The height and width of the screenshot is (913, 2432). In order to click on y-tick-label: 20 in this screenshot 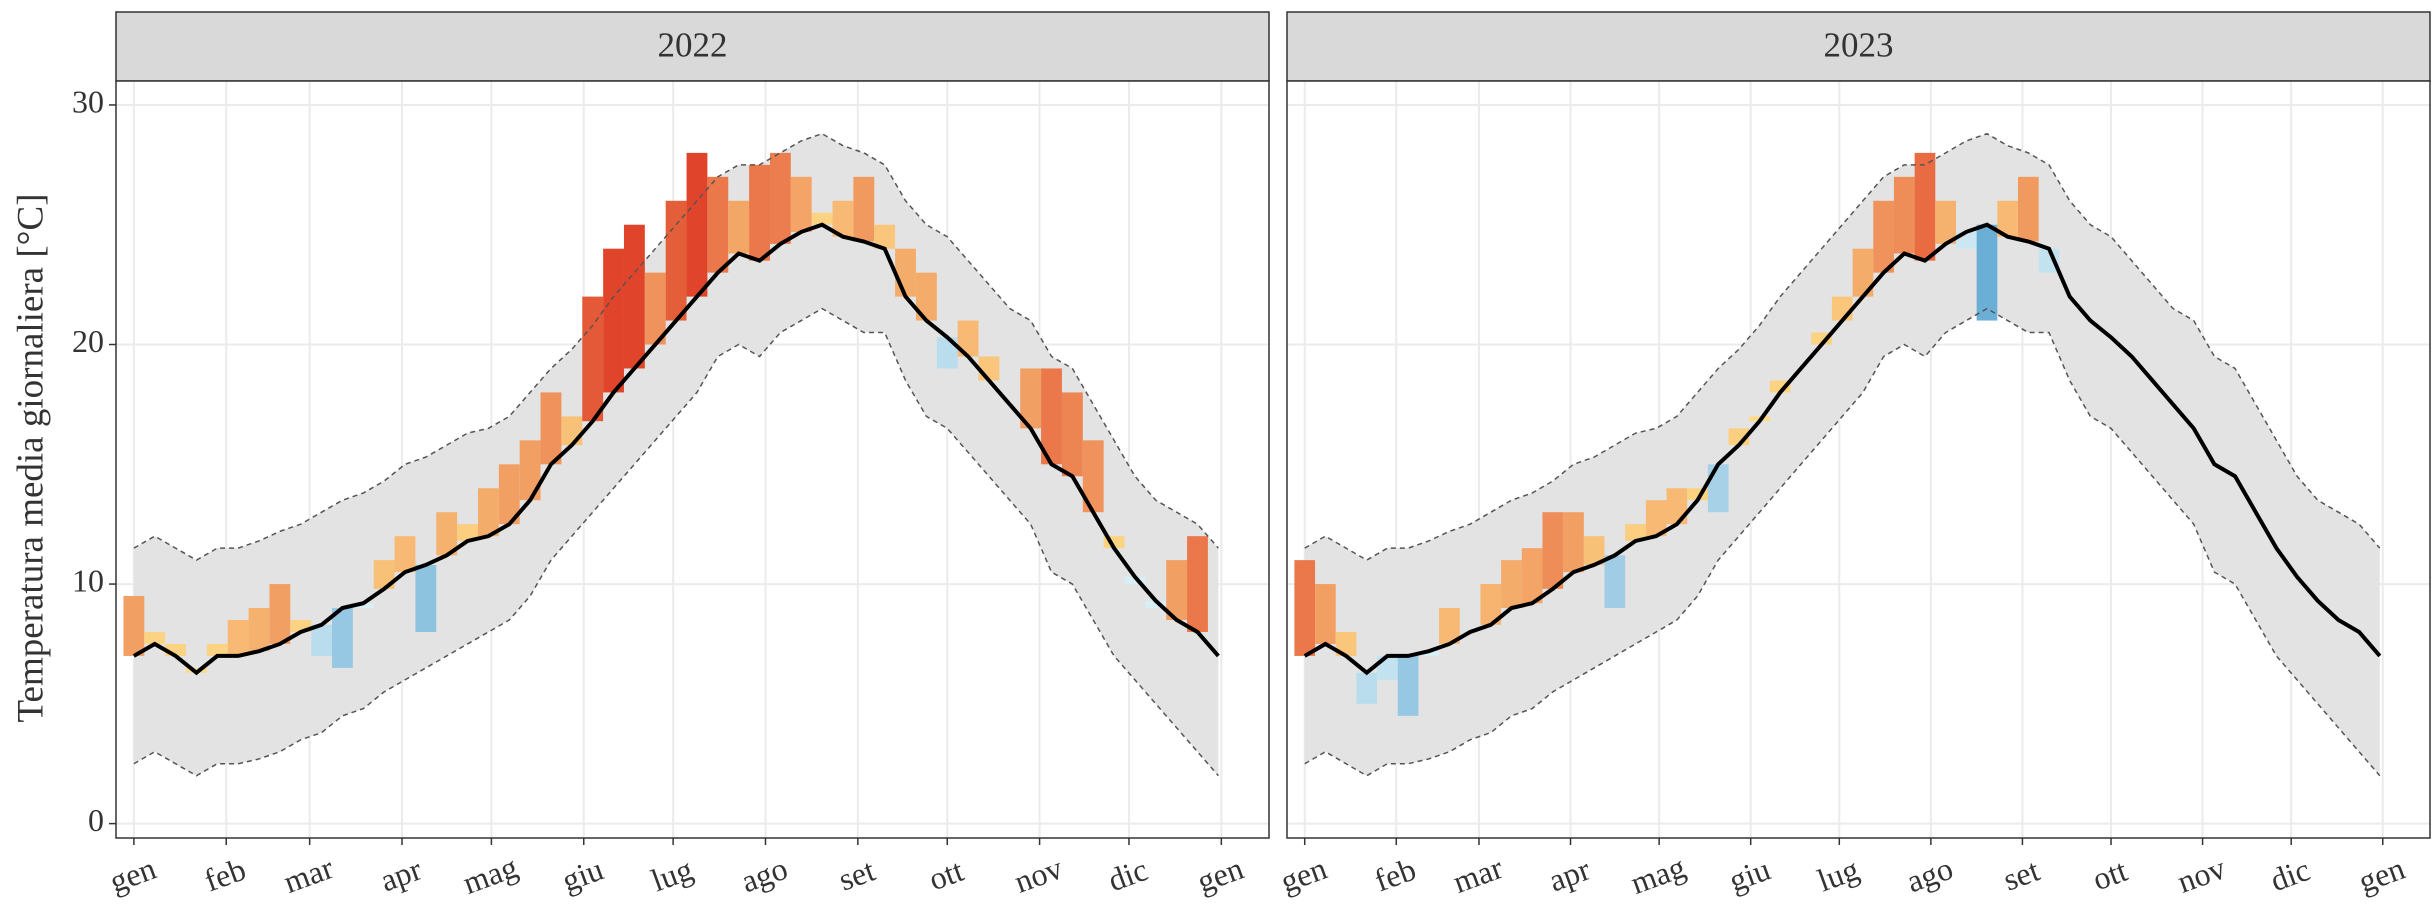, I will do `click(88, 341)`.